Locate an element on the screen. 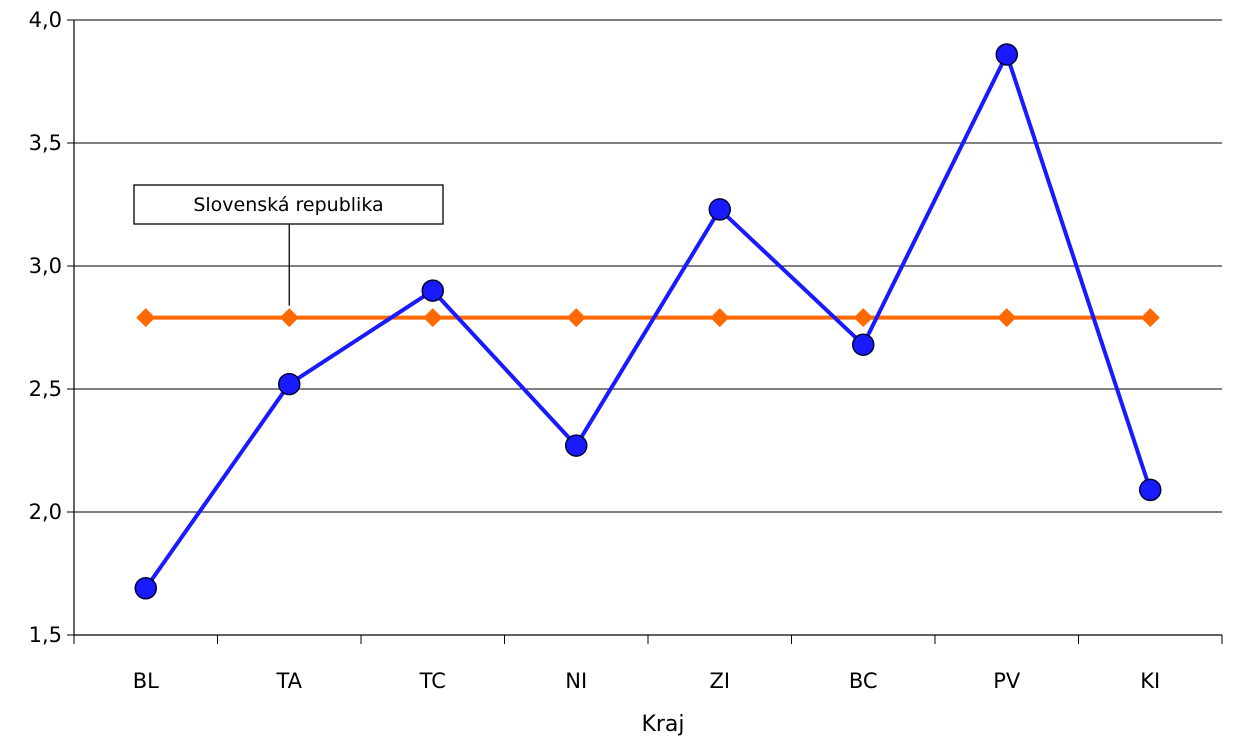 The height and width of the screenshot is (742, 1240). x-tick-label: BC is located at coordinates (863, 681).